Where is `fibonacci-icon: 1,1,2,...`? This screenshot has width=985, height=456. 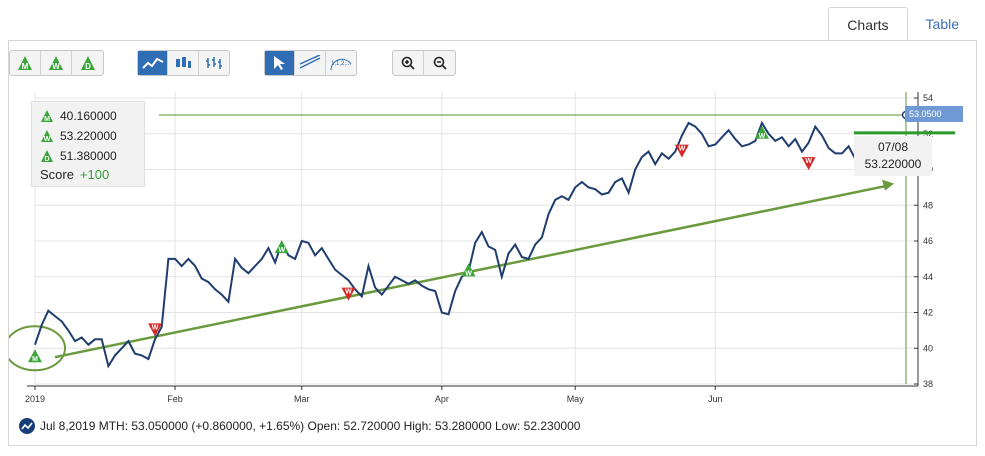
fibonacci-icon: 1,1,2,... is located at coordinates (341, 64).